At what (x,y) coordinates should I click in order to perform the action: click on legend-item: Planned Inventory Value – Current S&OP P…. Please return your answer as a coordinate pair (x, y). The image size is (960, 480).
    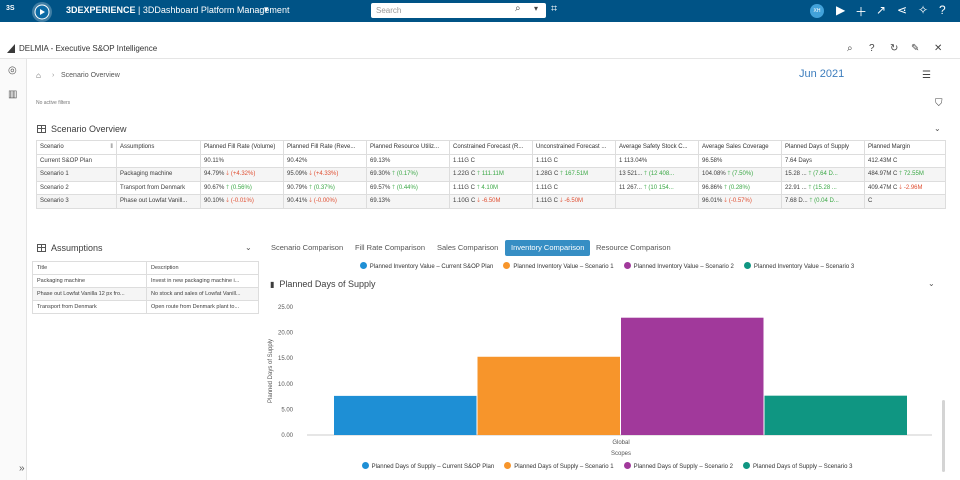
    Looking at the image, I should click on (426, 266).